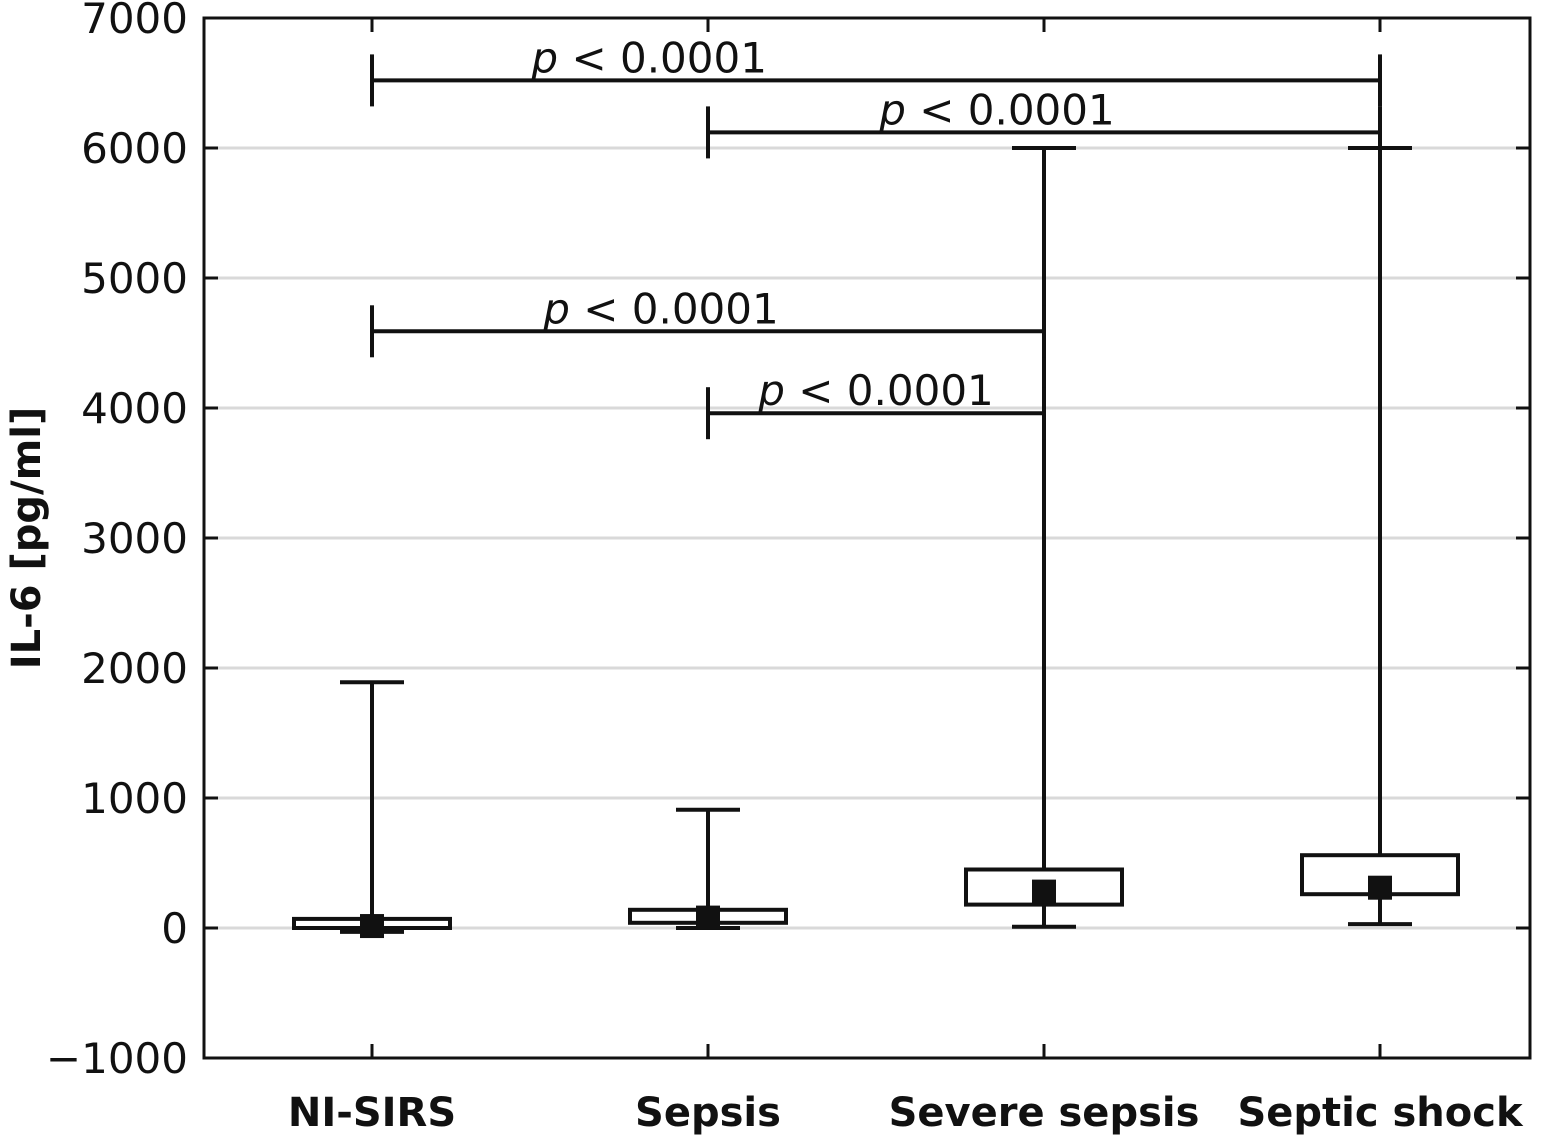 Image resolution: width=1550 pixels, height=1140 pixels. I want to click on y-tick-label: 4000, so click(134, 408).